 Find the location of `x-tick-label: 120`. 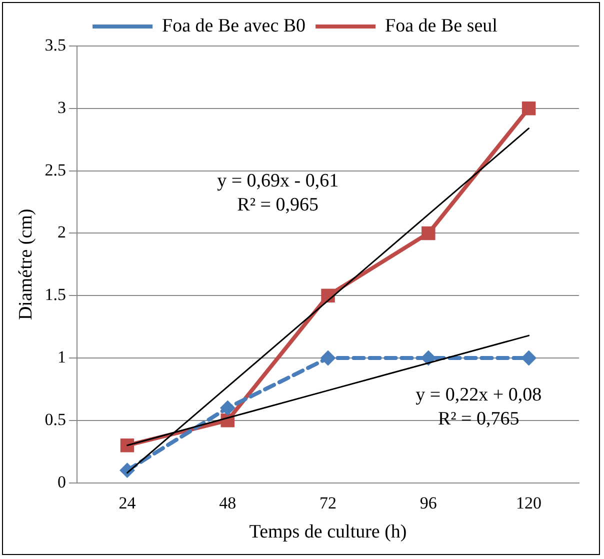

x-tick-label: 120 is located at coordinates (529, 502).